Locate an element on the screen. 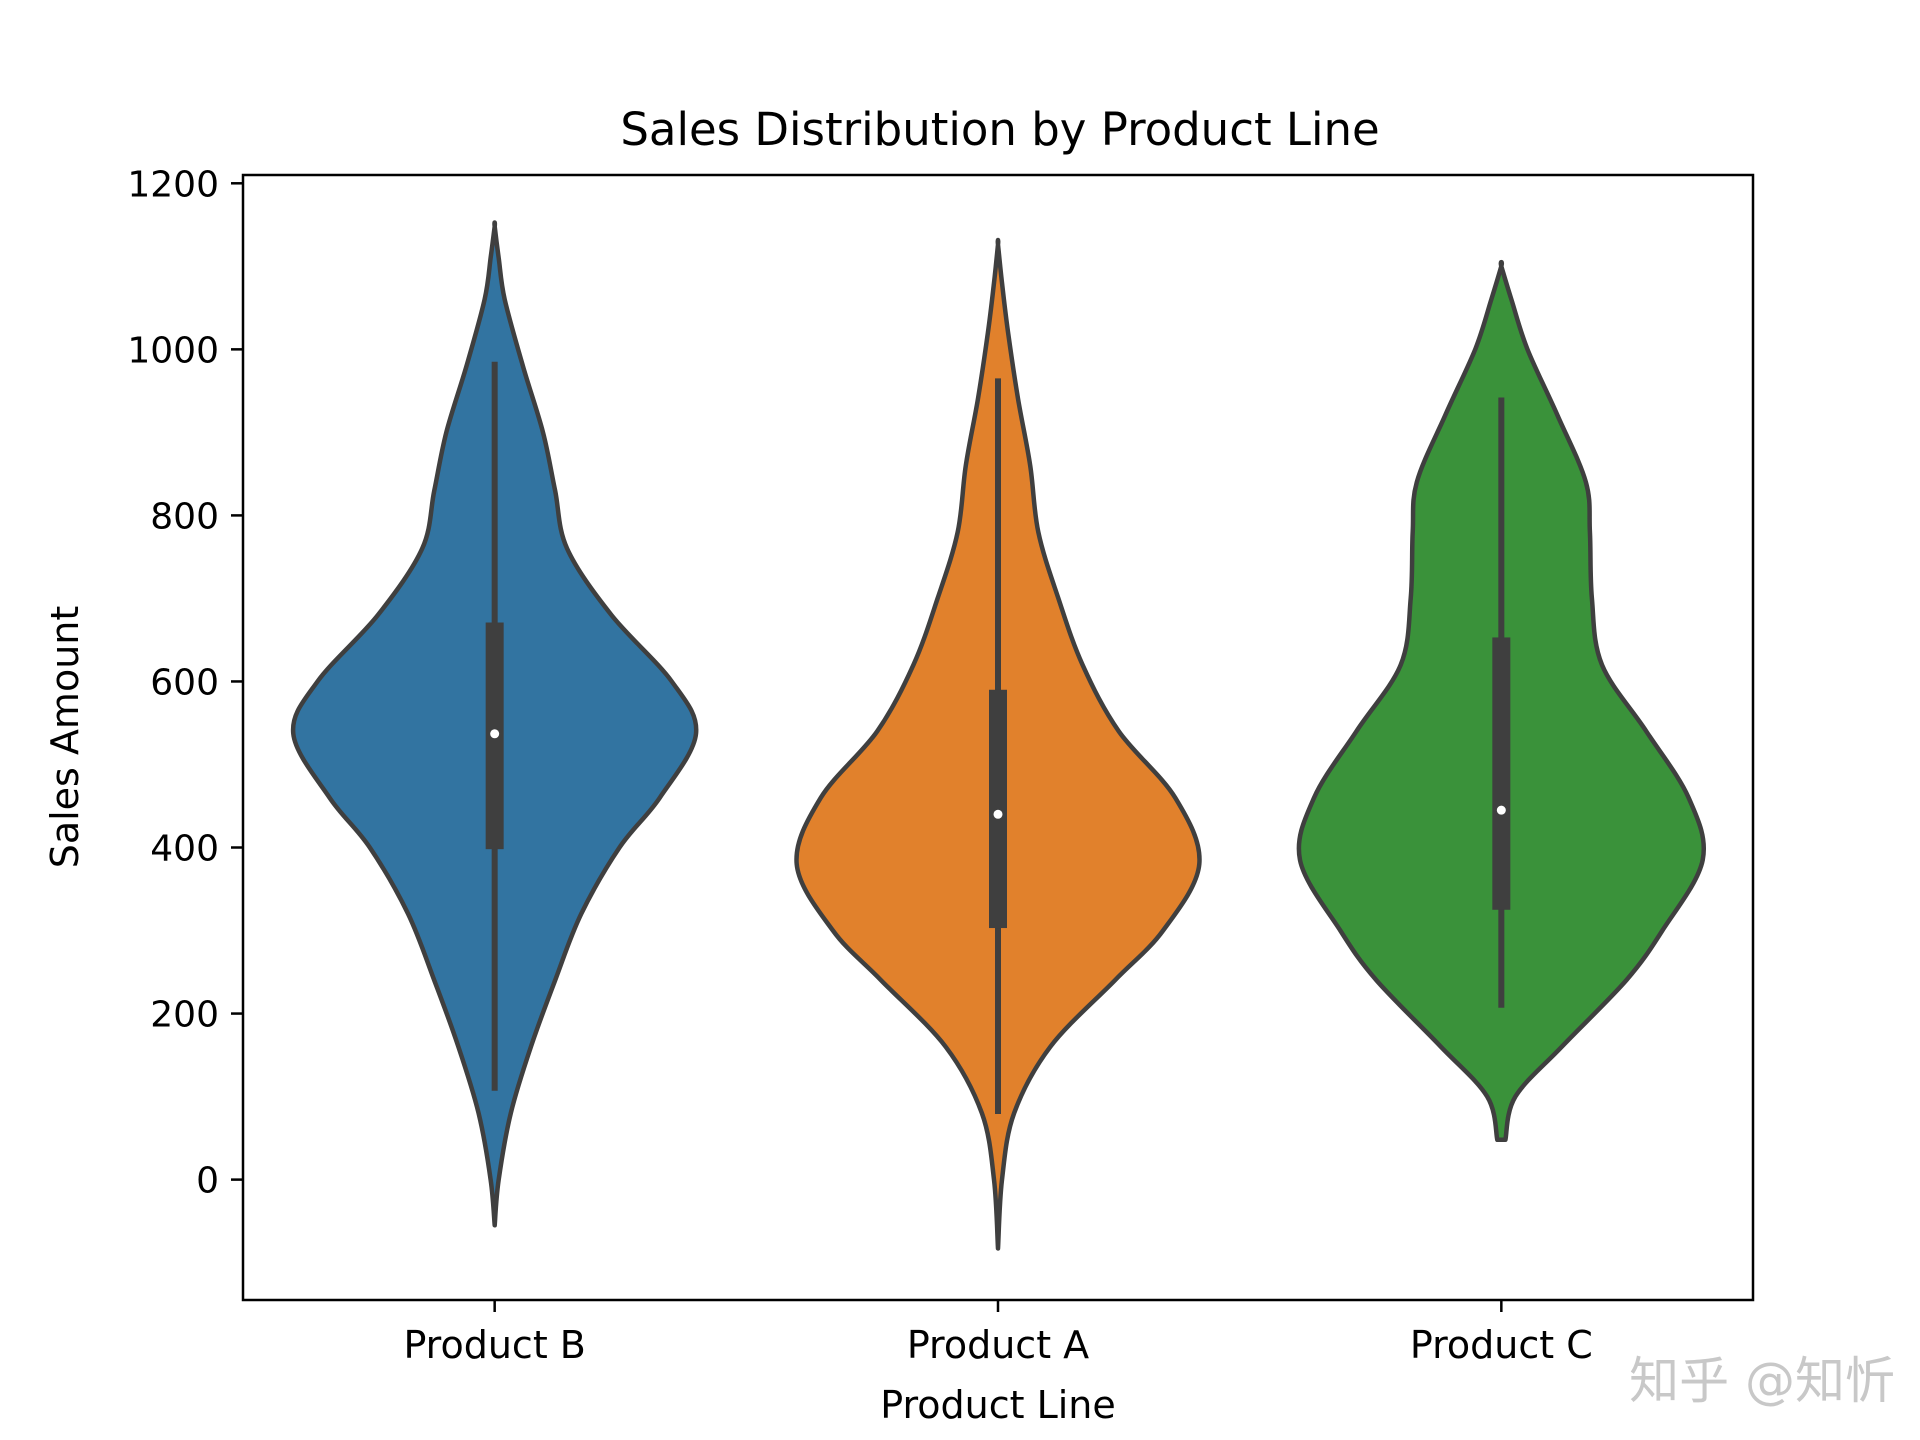  x-tick-label: Product C is located at coordinates (1501, 1345).